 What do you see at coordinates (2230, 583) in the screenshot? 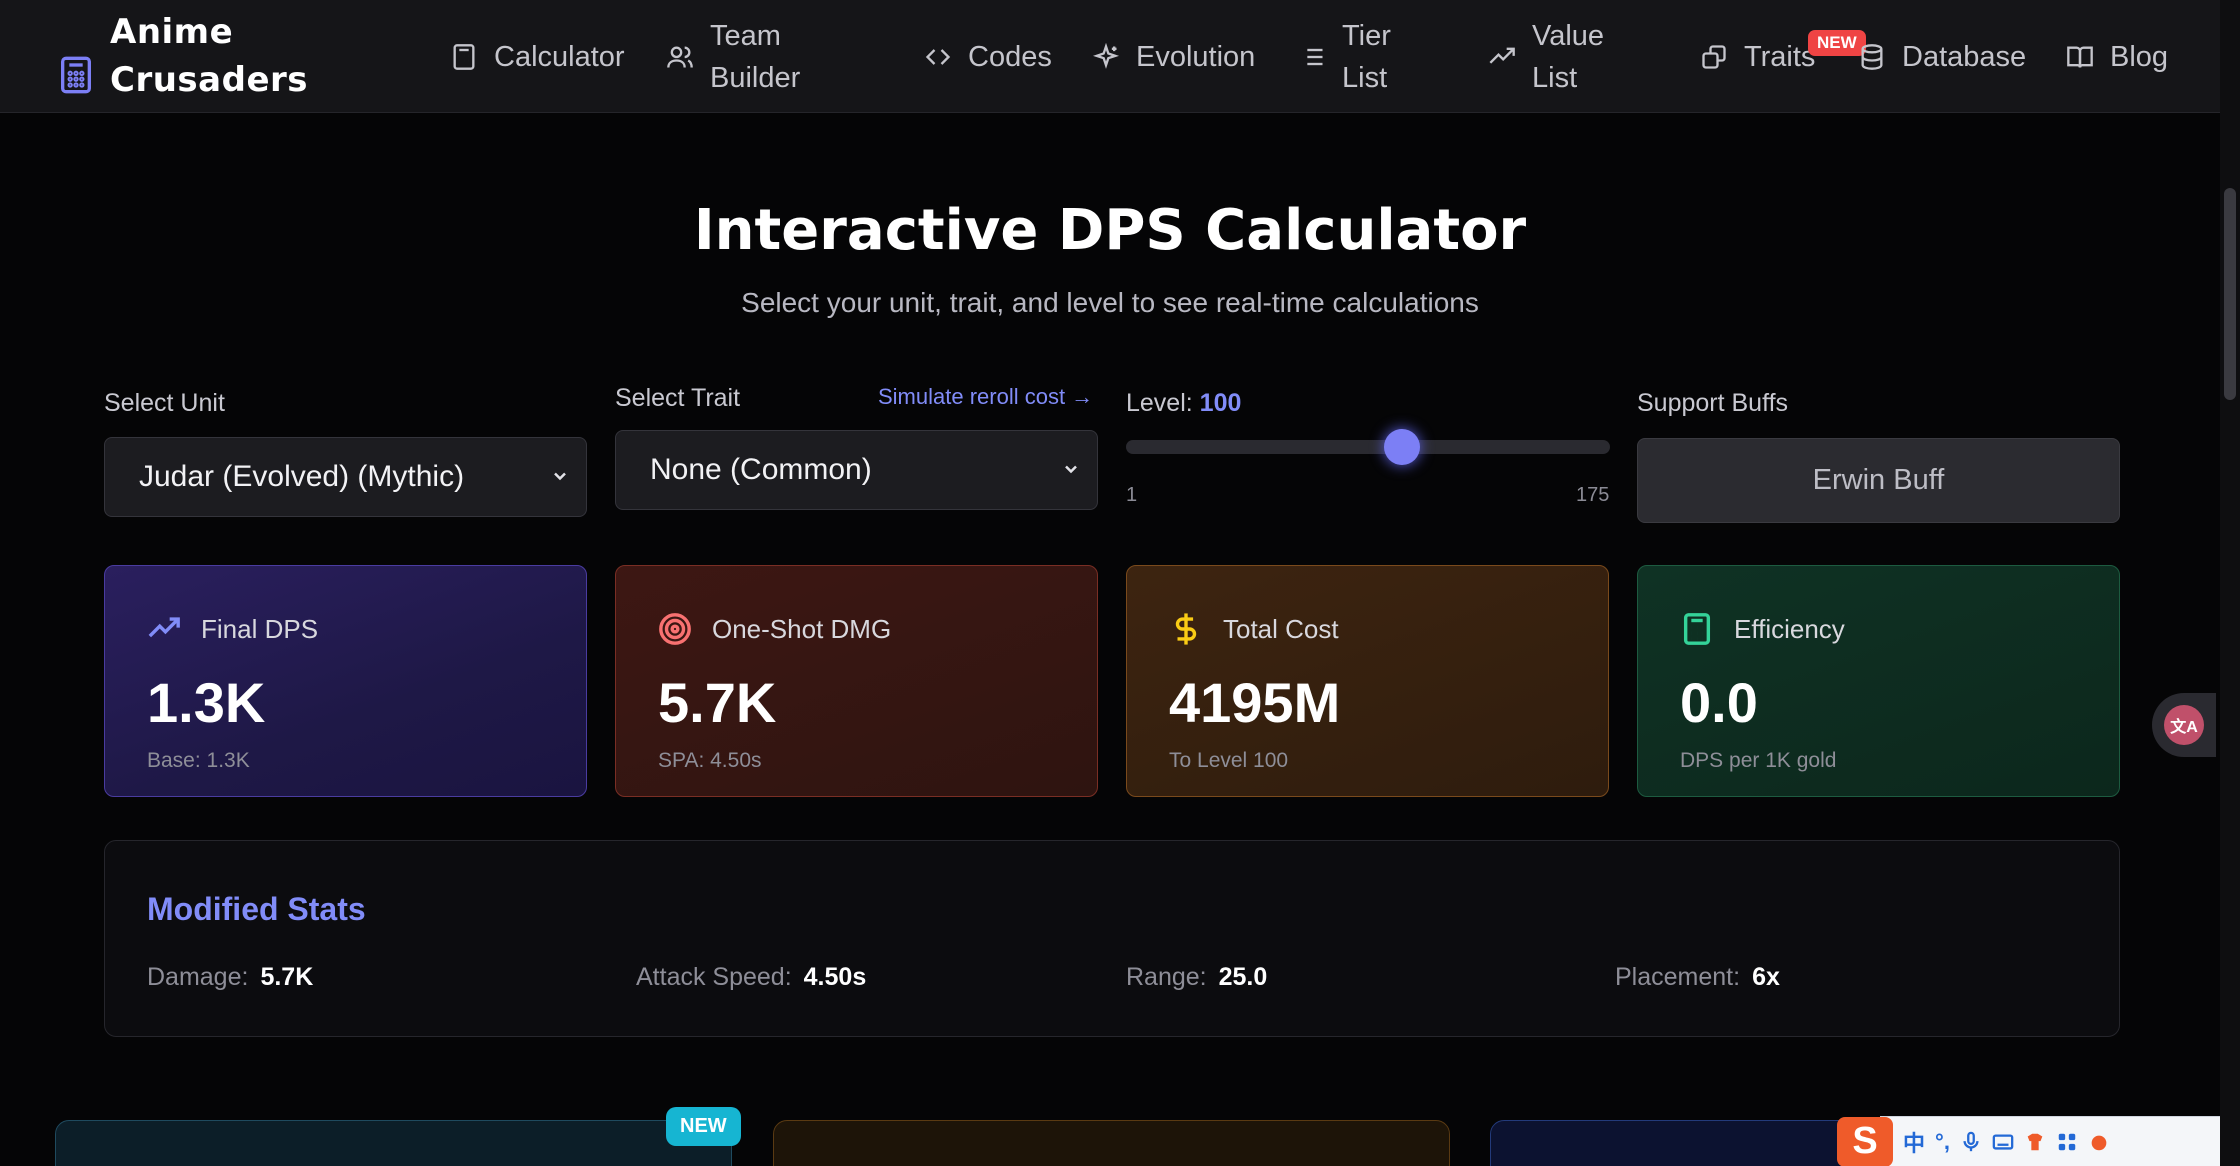
I see `page-scrollbar` at bounding box center [2230, 583].